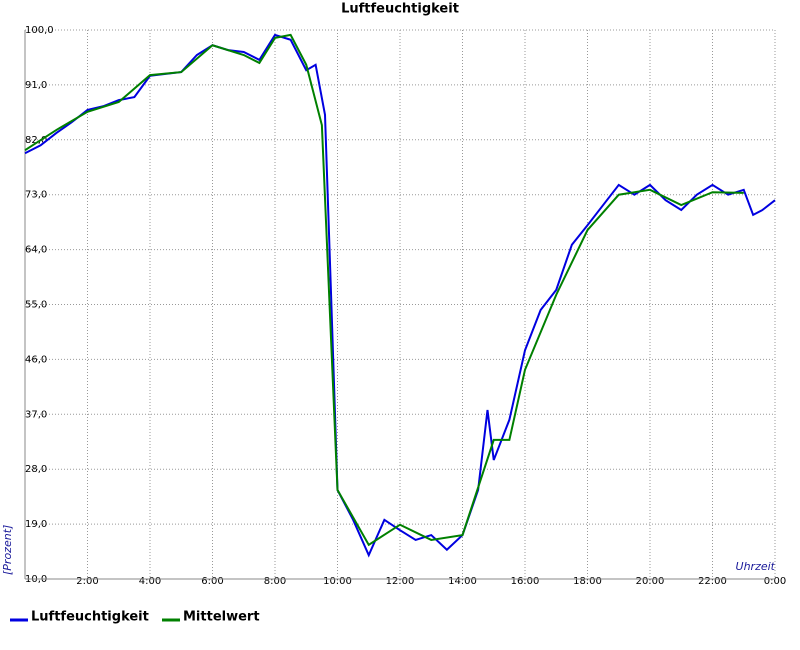  What do you see at coordinates (36, 524) in the screenshot?
I see `y-tick-label: 19,0` at bounding box center [36, 524].